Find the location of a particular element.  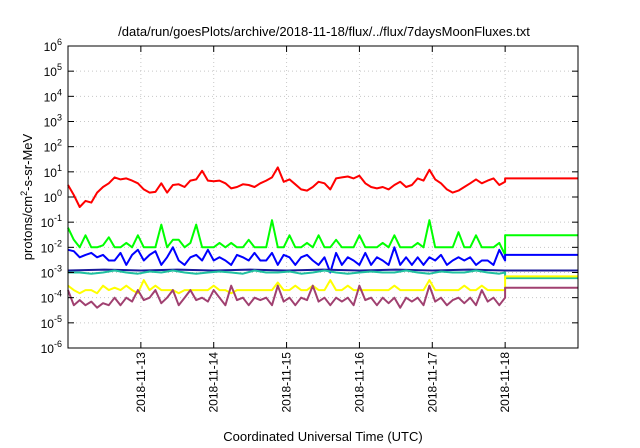

y-tick-label: 10⁶ is located at coordinates (53, 45).